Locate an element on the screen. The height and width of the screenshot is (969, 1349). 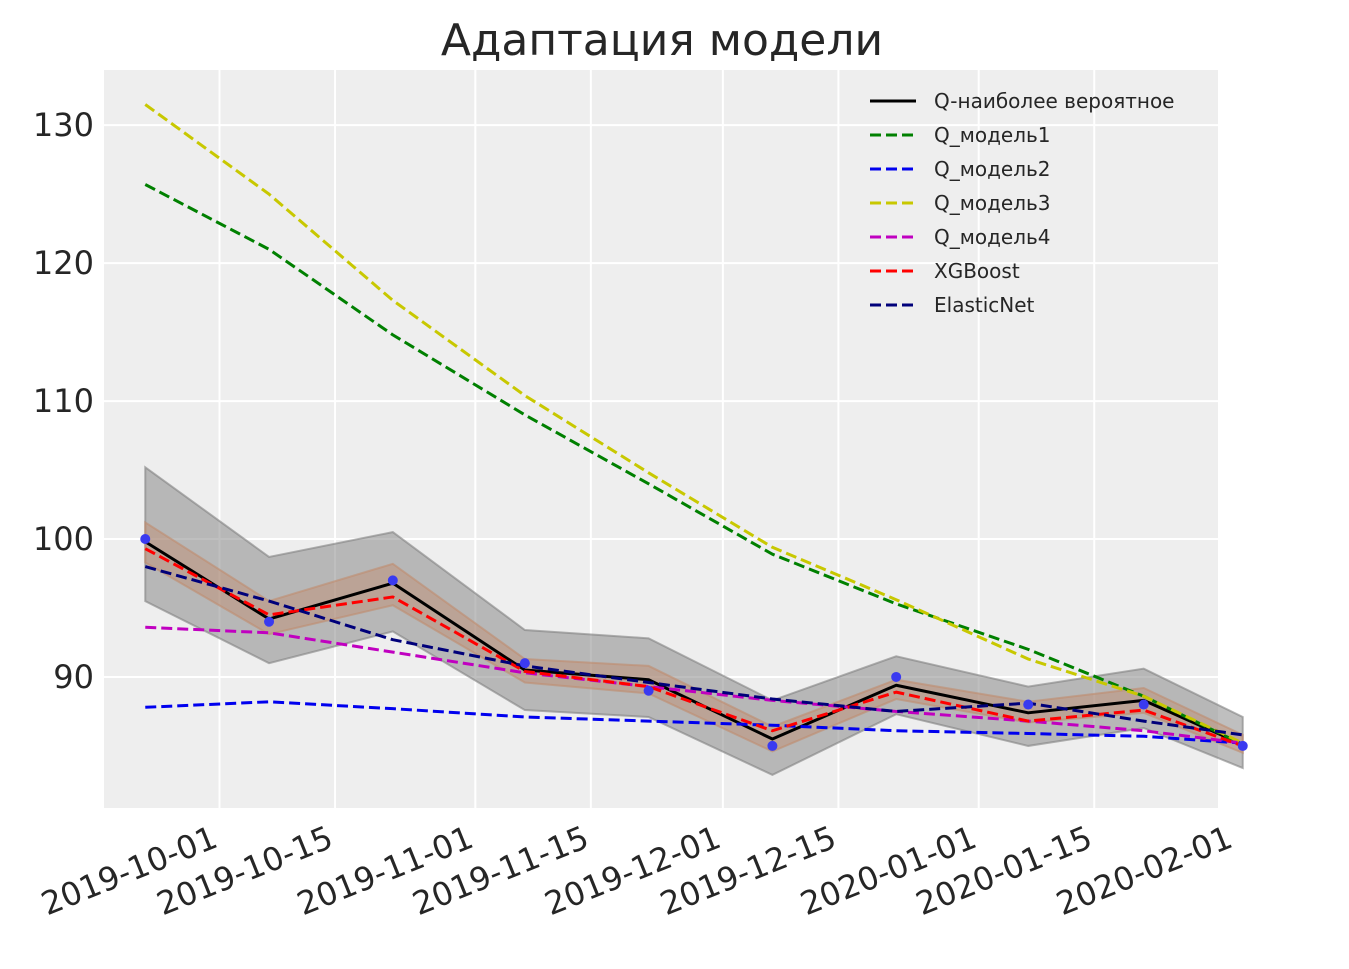
legend-label: XGBoost is located at coordinates (977, 271).